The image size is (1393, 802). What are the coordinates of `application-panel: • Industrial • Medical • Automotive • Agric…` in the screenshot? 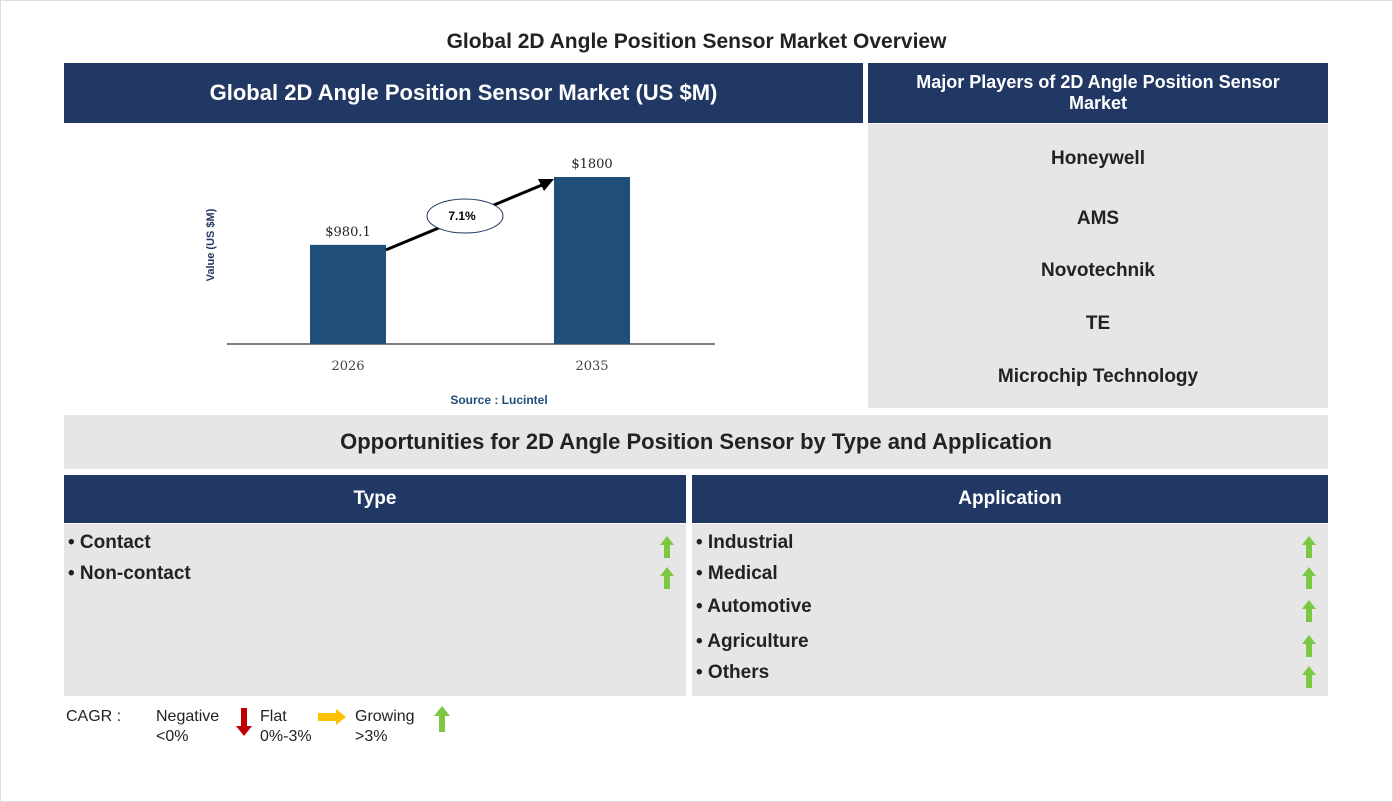 It's located at (1010, 610).